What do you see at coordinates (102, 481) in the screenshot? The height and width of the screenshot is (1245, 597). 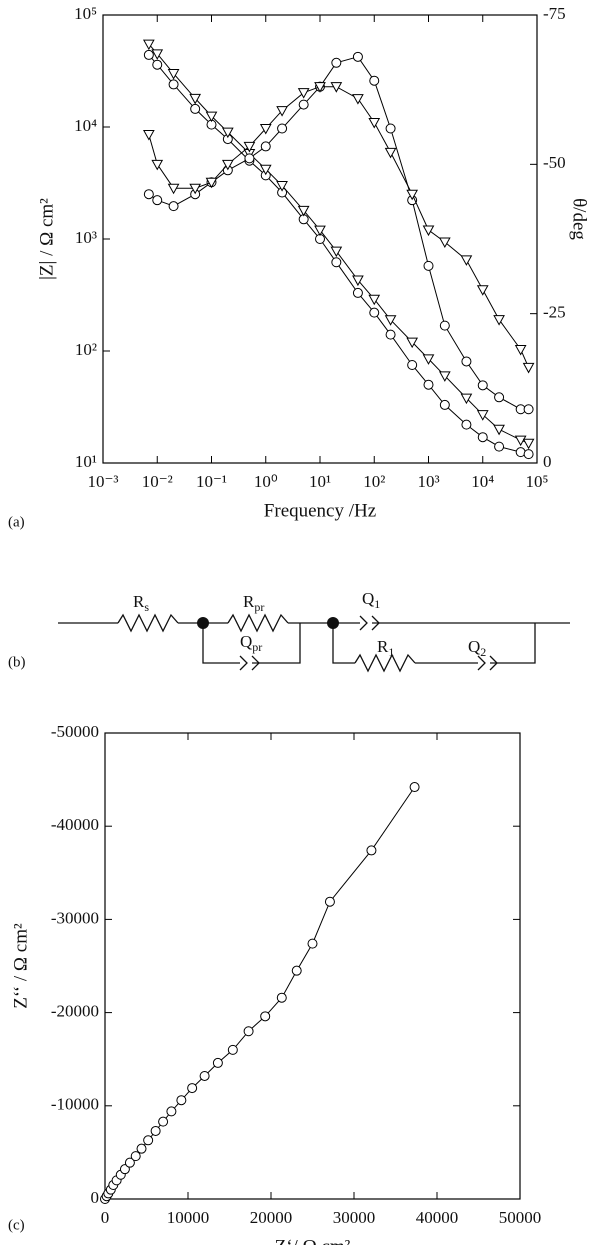 I see `x-tick-label: 10⁻³` at bounding box center [102, 481].